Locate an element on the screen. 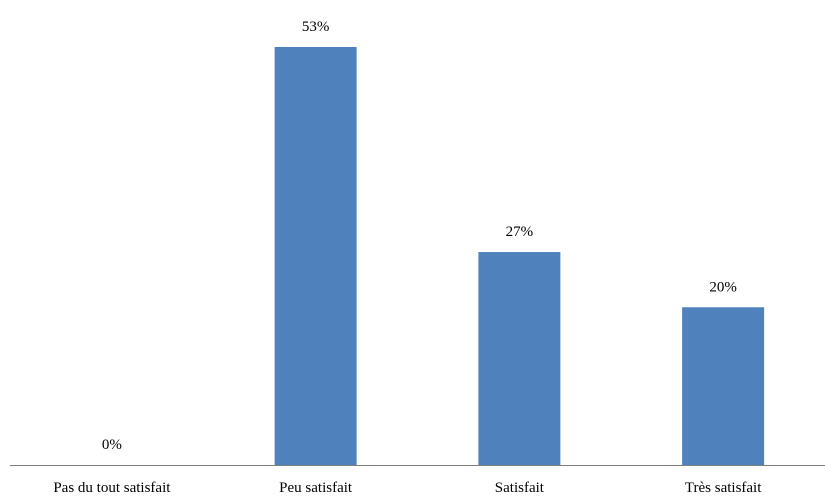  x-tick-label-3: Satisfait is located at coordinates (520, 488).